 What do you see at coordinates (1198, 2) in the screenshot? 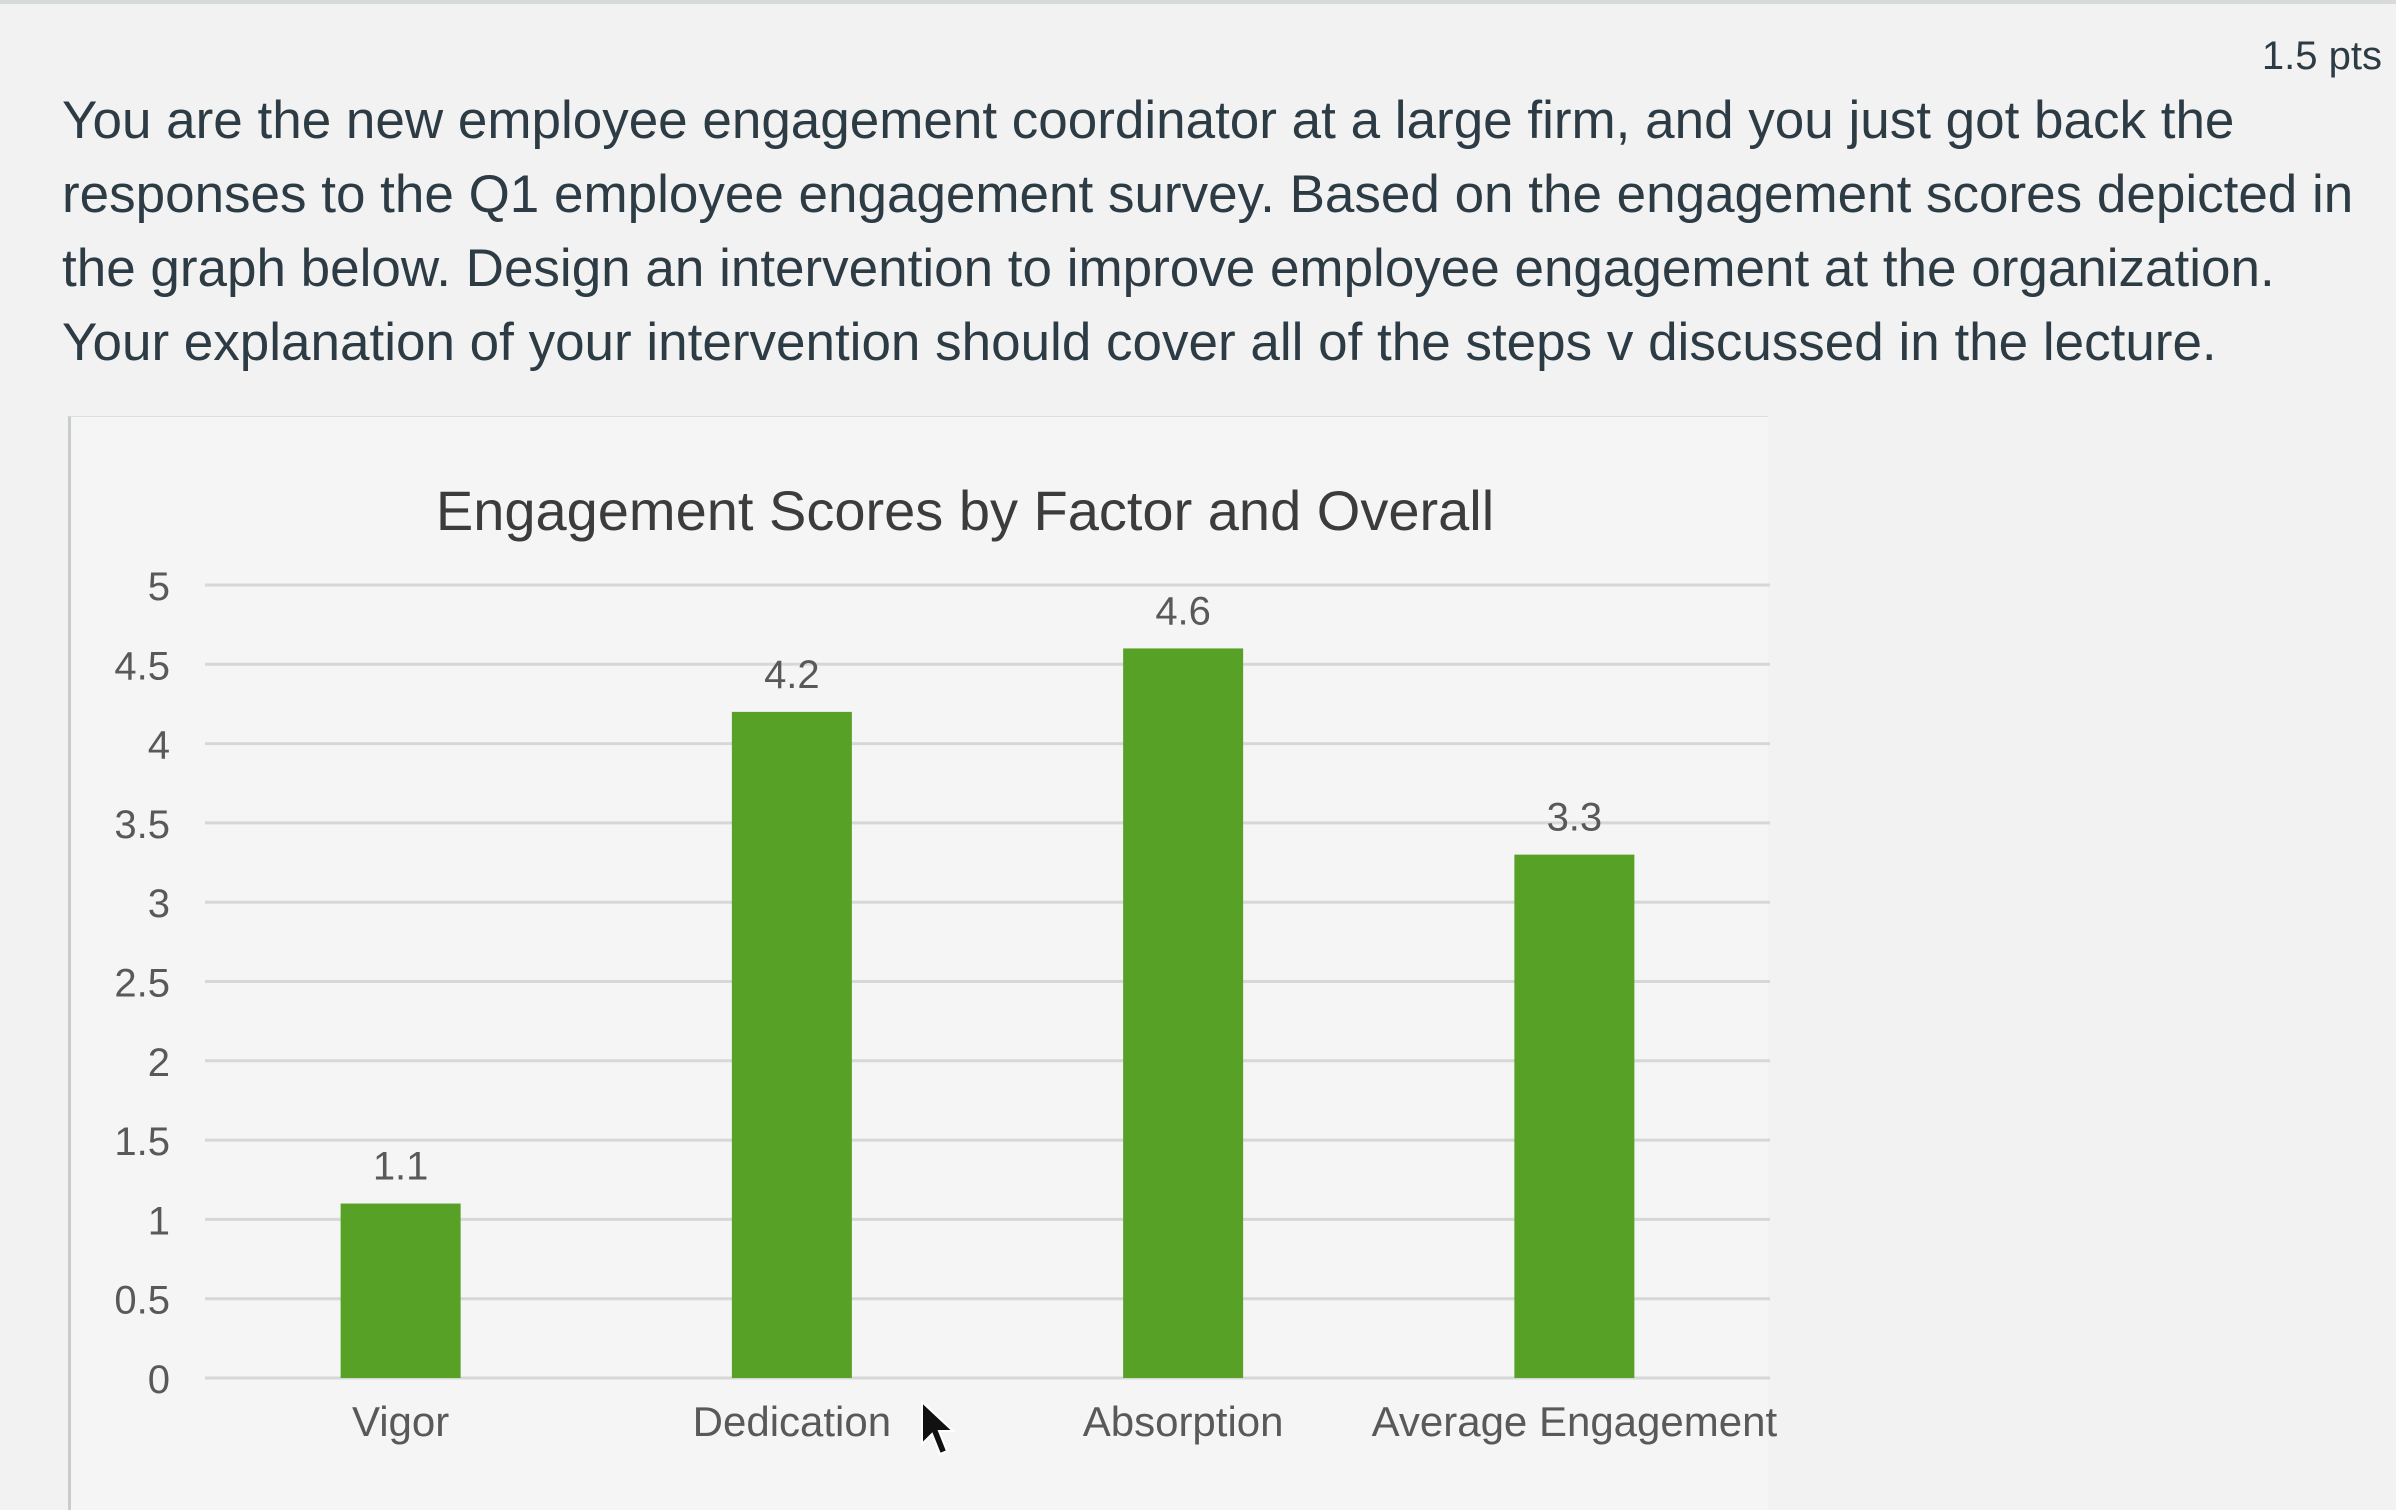
I see `header-divider` at bounding box center [1198, 2].